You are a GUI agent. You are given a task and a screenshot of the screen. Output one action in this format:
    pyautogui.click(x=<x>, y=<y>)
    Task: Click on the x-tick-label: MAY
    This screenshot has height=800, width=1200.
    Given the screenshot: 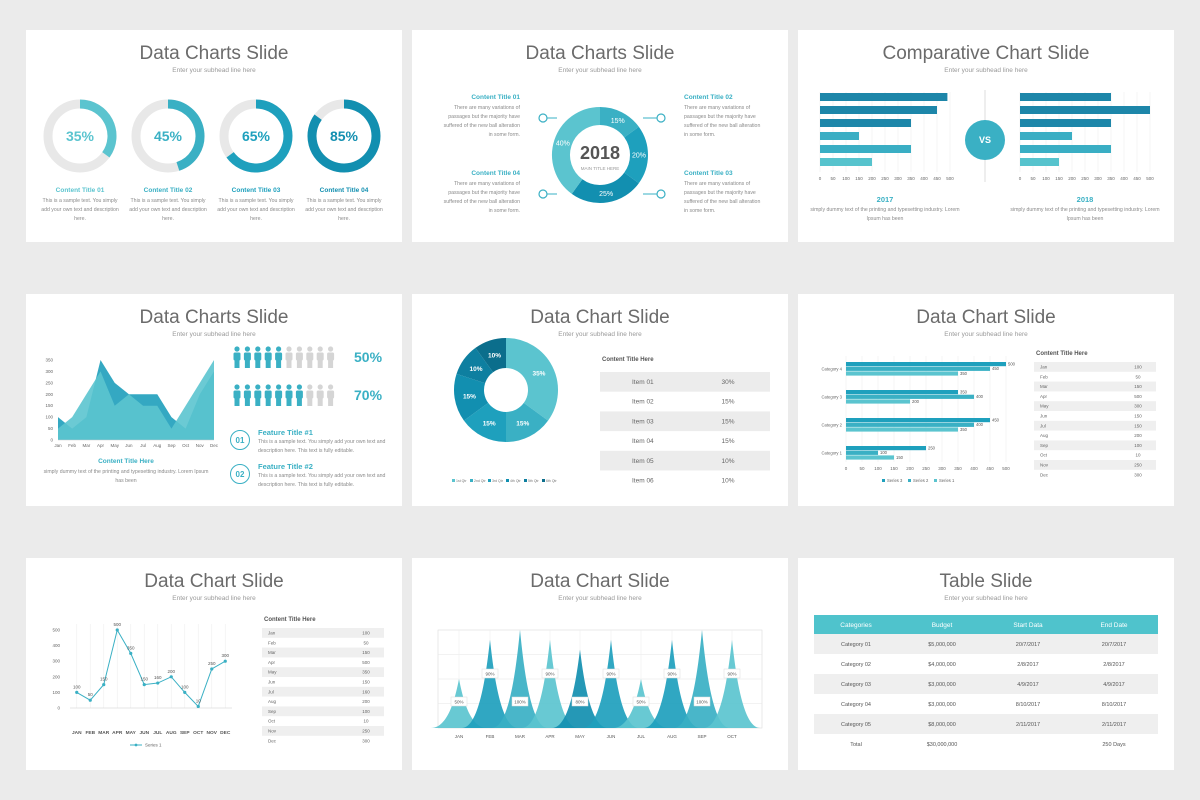 What is the action you would take?
    pyautogui.click(x=131, y=733)
    